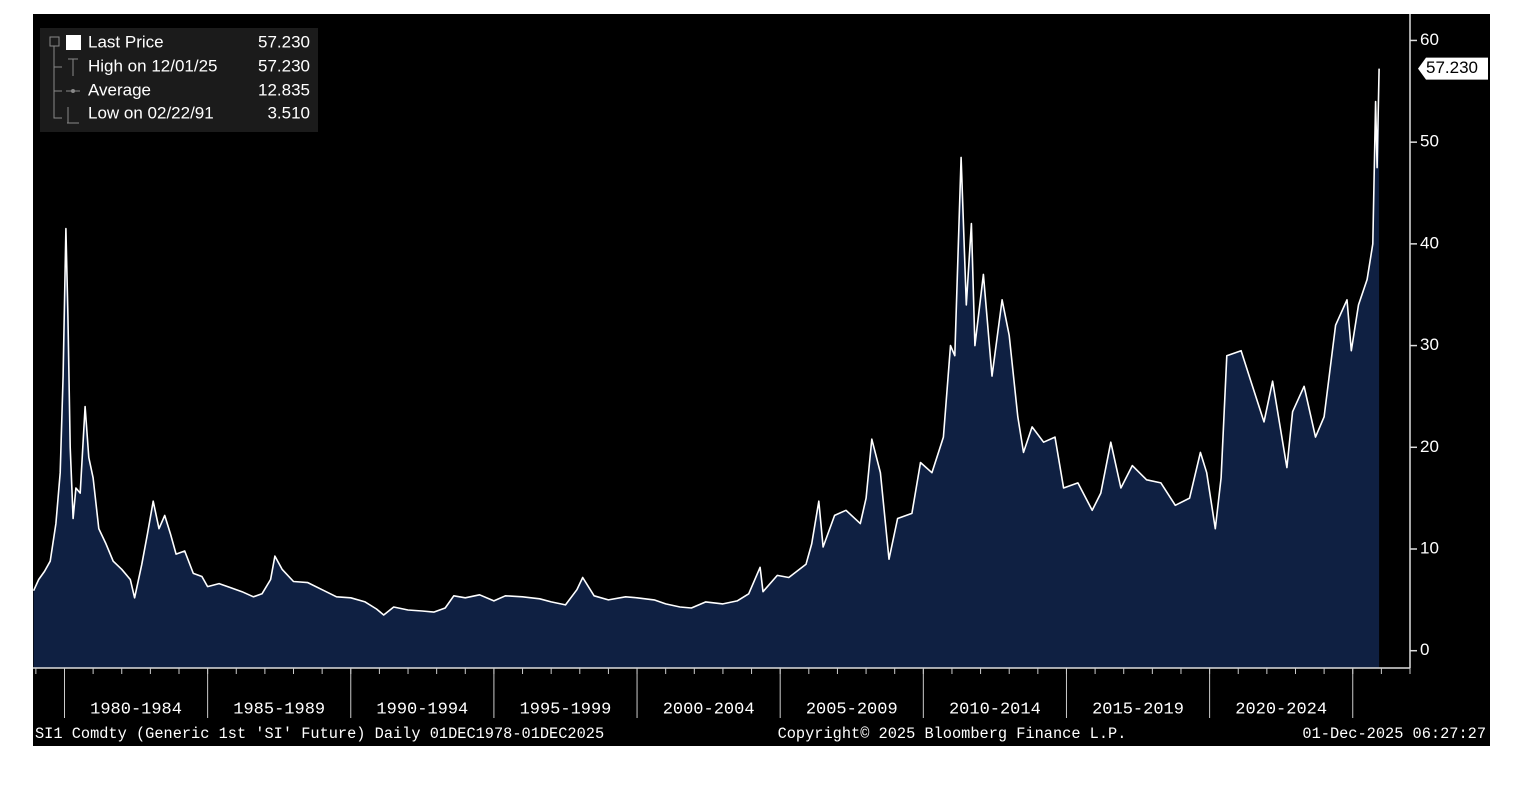  I want to click on last-price-tag, so click(1453, 68).